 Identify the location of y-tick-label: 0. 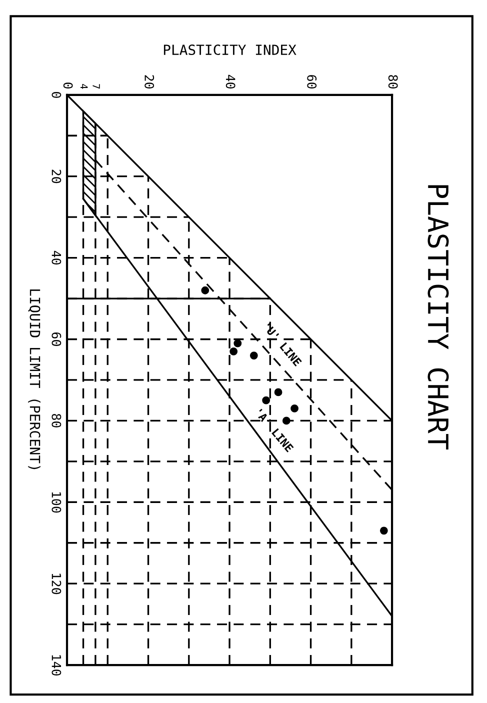
(57, 95).